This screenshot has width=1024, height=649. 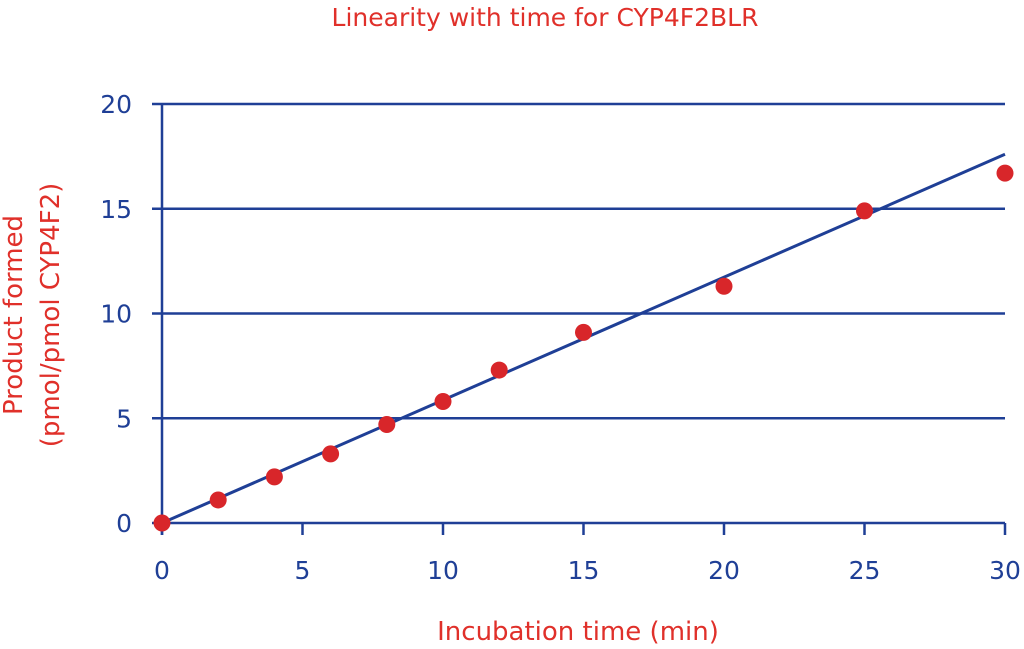 I want to click on x-tick-labels: 0 5 10 15 20 25 30, so click(x=587, y=570).